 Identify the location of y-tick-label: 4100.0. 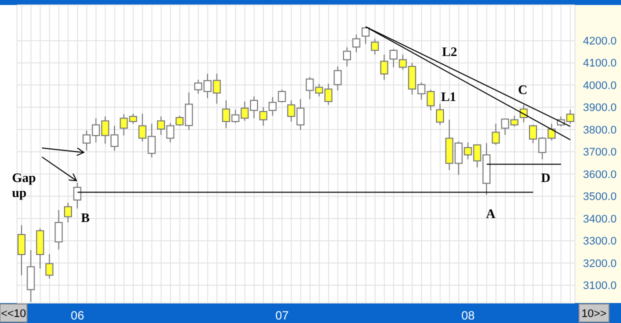
(600, 64).